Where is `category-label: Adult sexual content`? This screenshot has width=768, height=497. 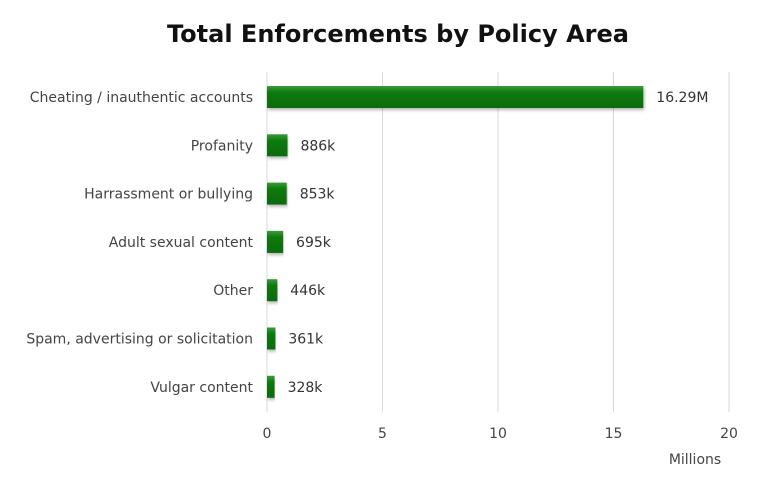 category-label: Adult sexual content is located at coordinates (181, 243).